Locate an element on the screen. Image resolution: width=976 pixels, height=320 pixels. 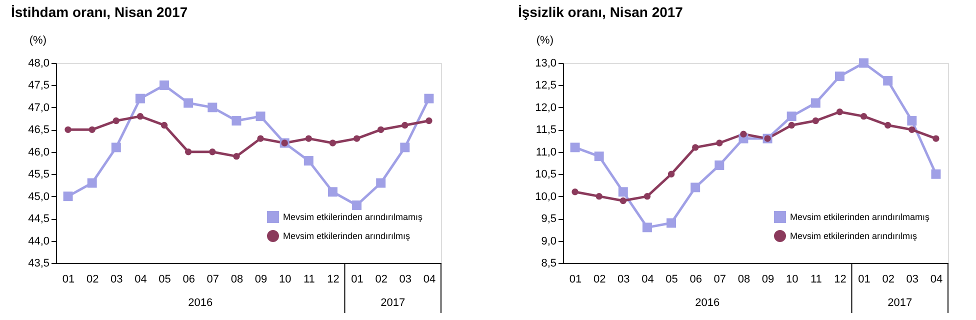
y-tick-label: 12,0 is located at coordinates (545, 108).